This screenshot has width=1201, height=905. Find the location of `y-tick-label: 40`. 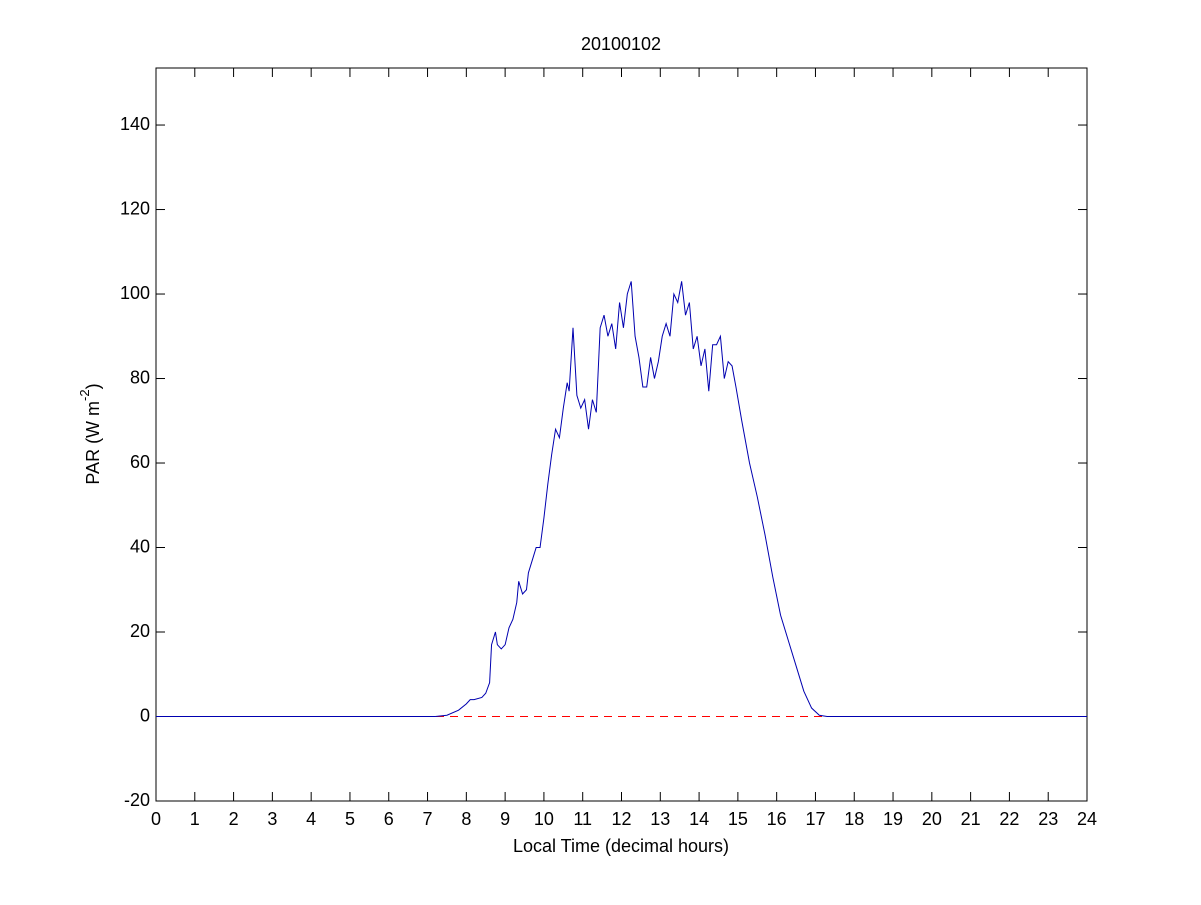

y-tick-label: 40 is located at coordinates (140, 546).